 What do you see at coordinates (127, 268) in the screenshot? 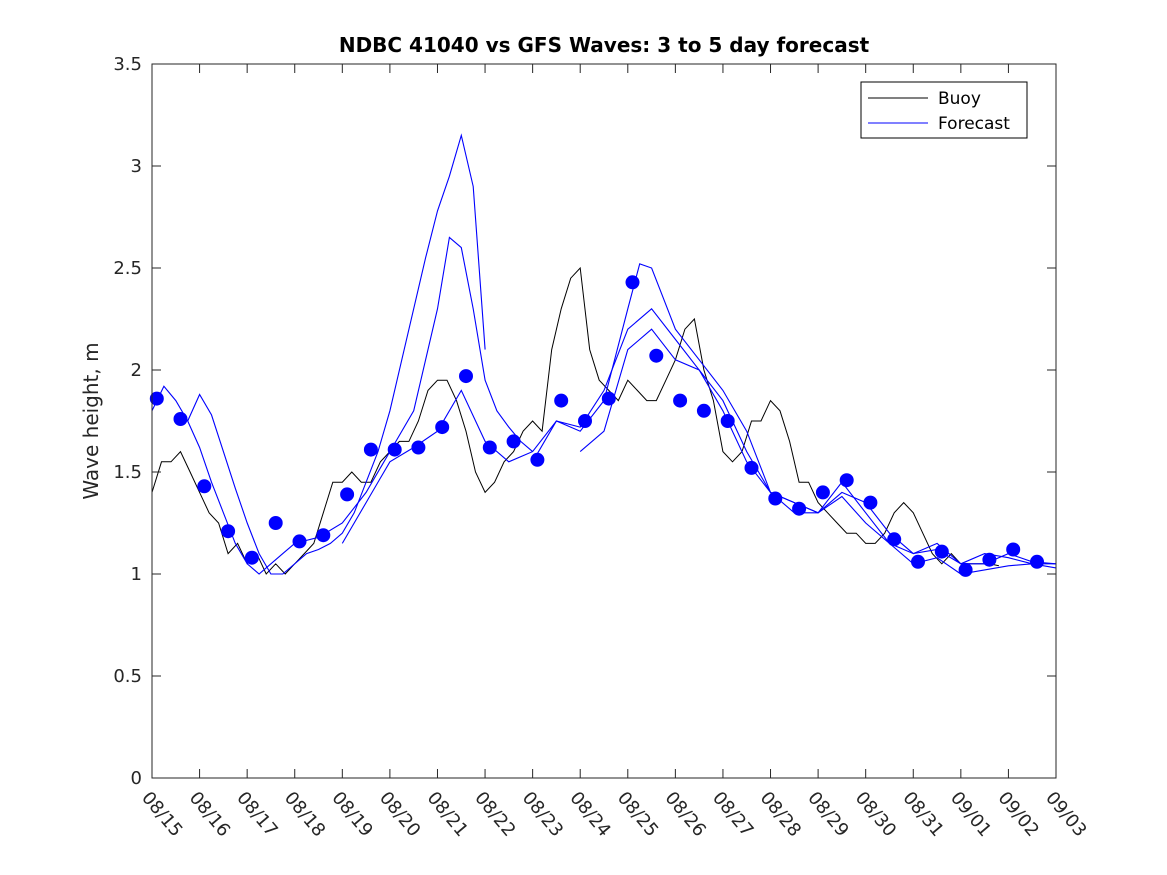
I see `y-tick-label: 2.5` at bounding box center [127, 268].